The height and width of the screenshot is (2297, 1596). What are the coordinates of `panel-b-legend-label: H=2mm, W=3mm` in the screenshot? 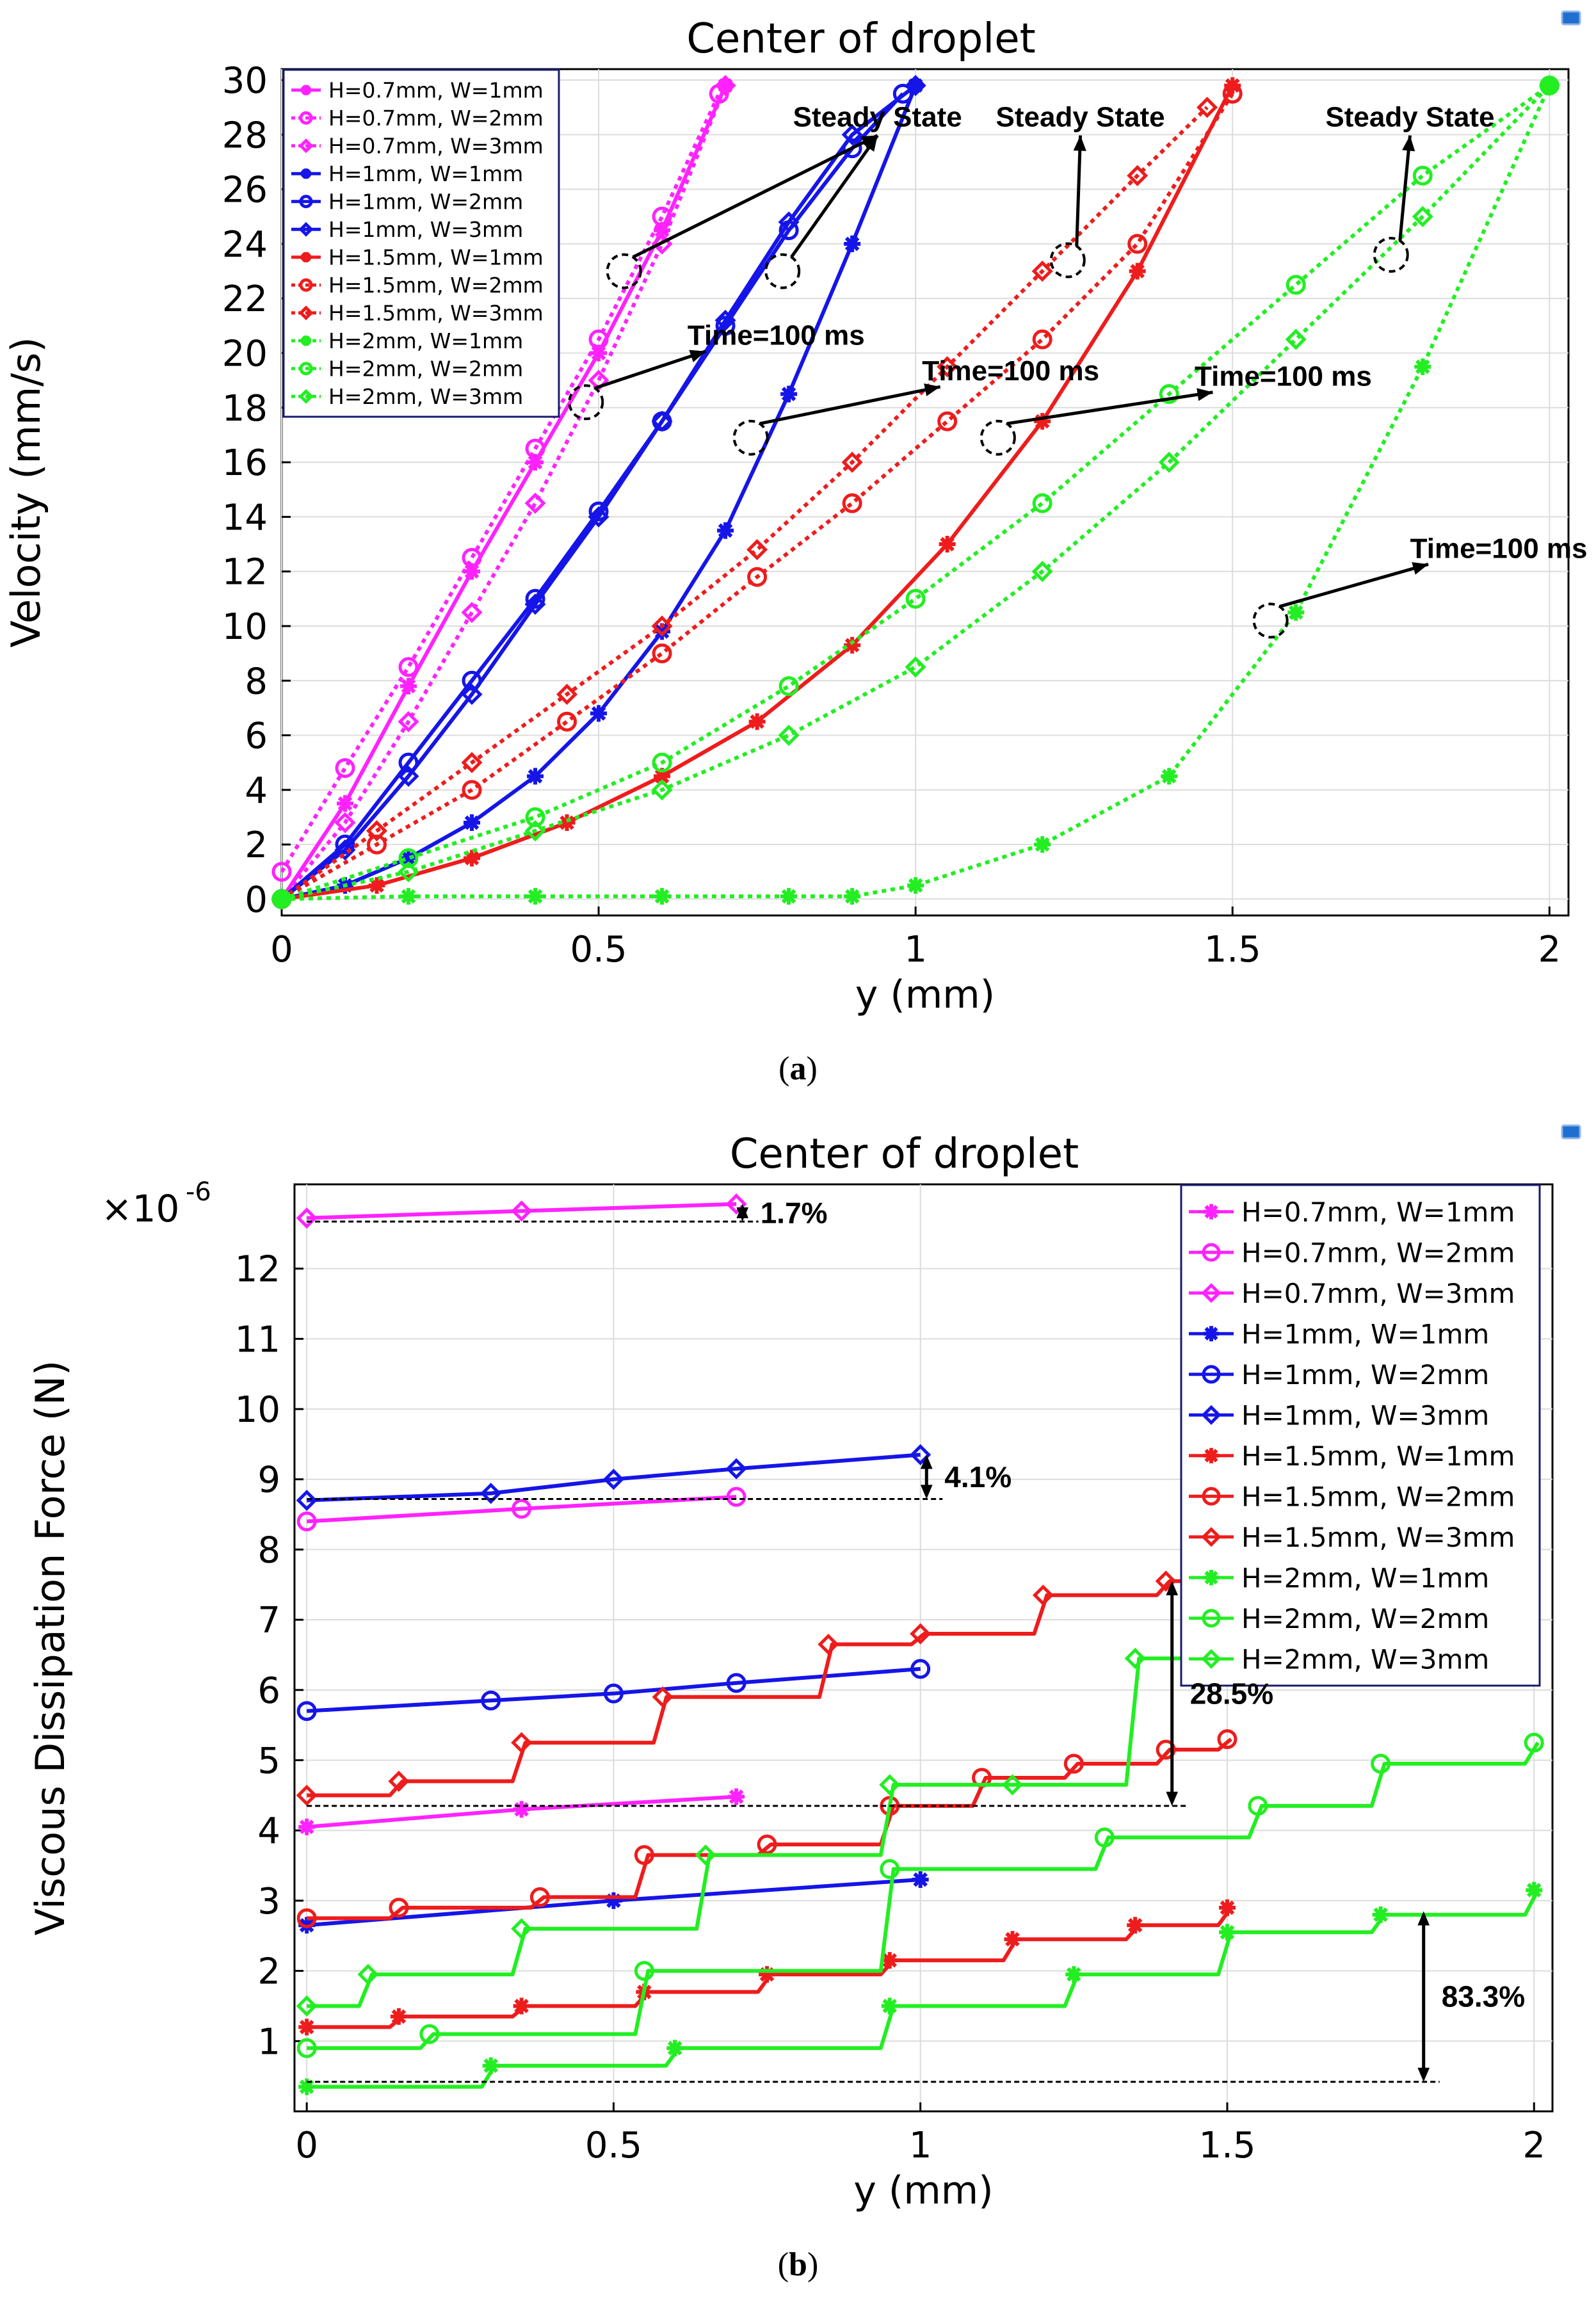 It's located at (1365, 1659).